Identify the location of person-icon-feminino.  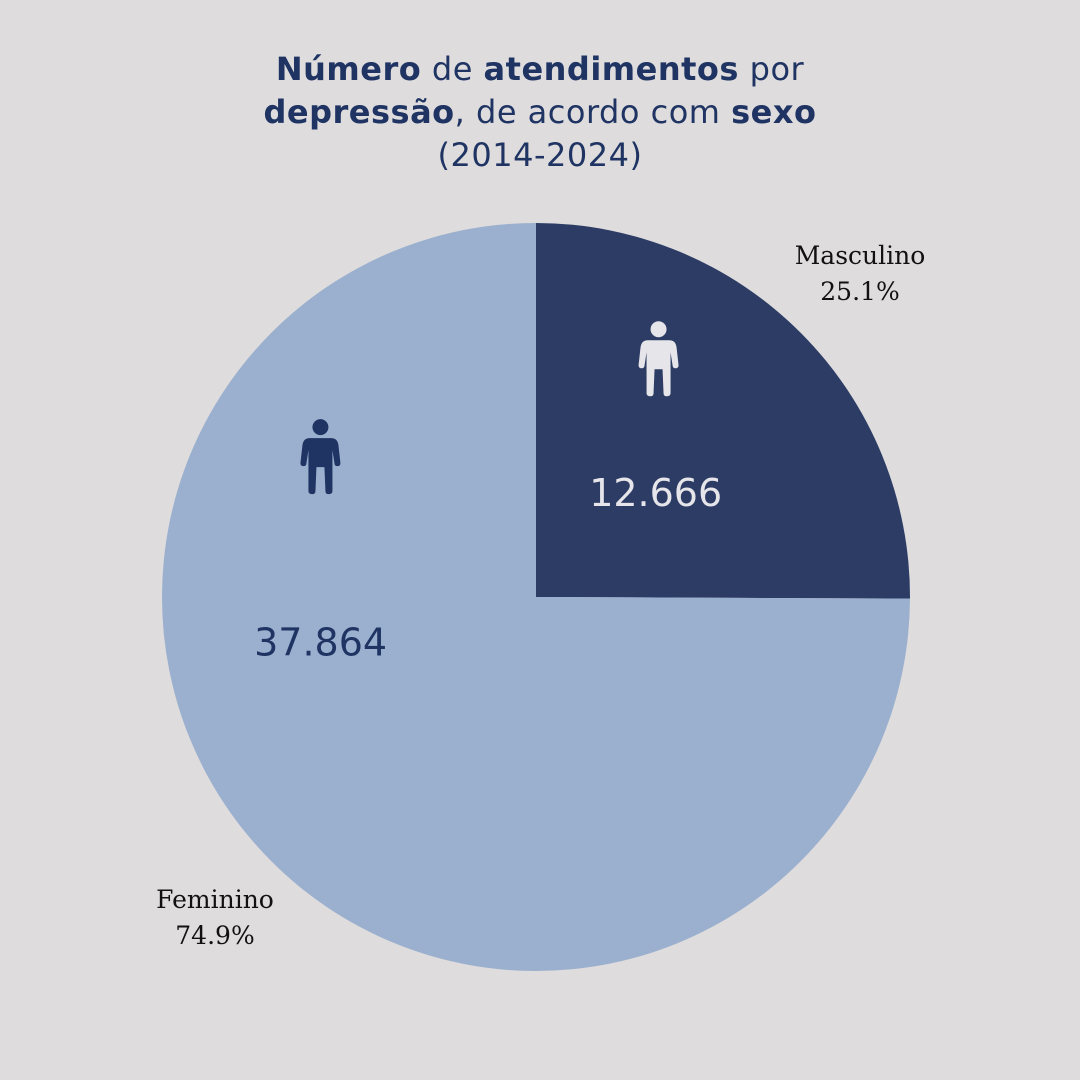
(320, 457).